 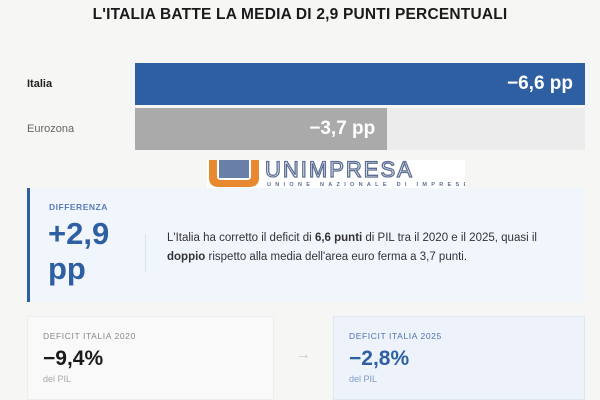 What do you see at coordinates (89, 336) in the screenshot?
I see `stat-label: DEFICIT ITALIA 2020` at bounding box center [89, 336].